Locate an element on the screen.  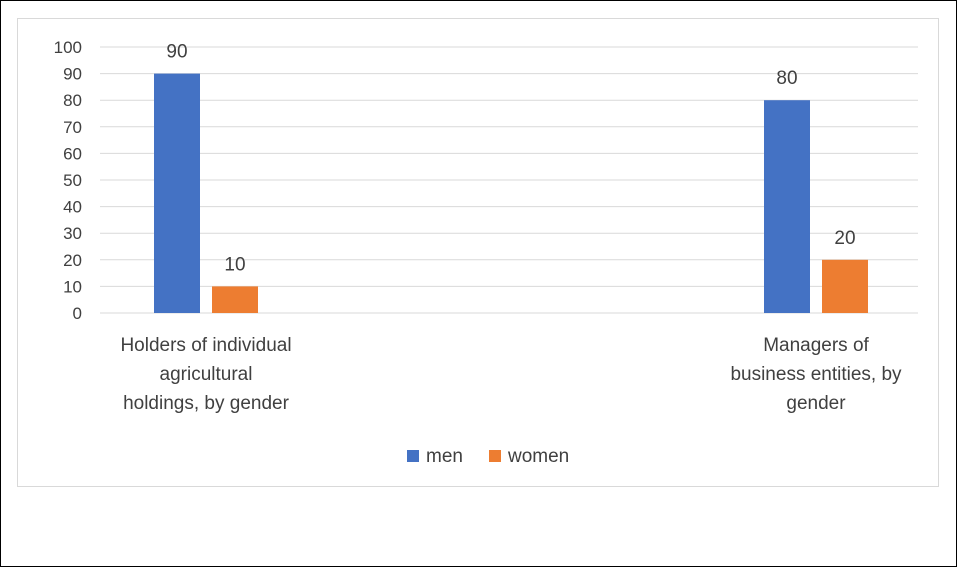
y-tick-label: 60 is located at coordinates (72, 153).